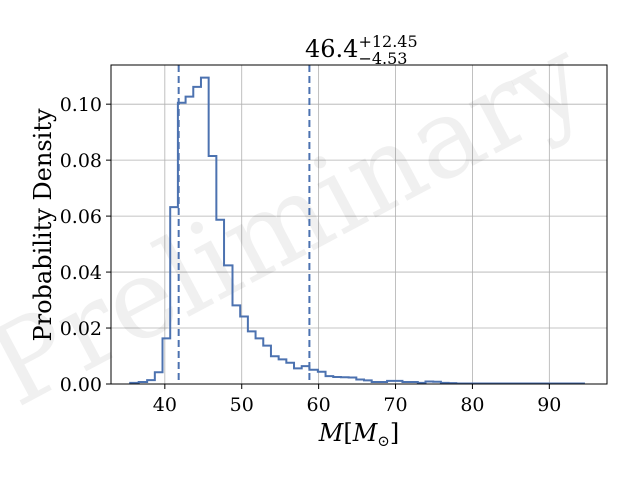  I want to click on x-tick-label: 50, so click(242, 405).